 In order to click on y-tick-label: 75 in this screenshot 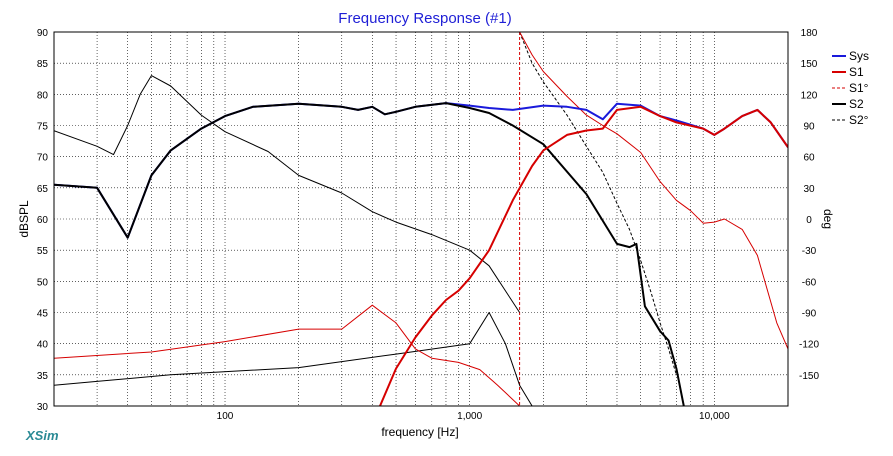, I will do `click(43, 127)`.